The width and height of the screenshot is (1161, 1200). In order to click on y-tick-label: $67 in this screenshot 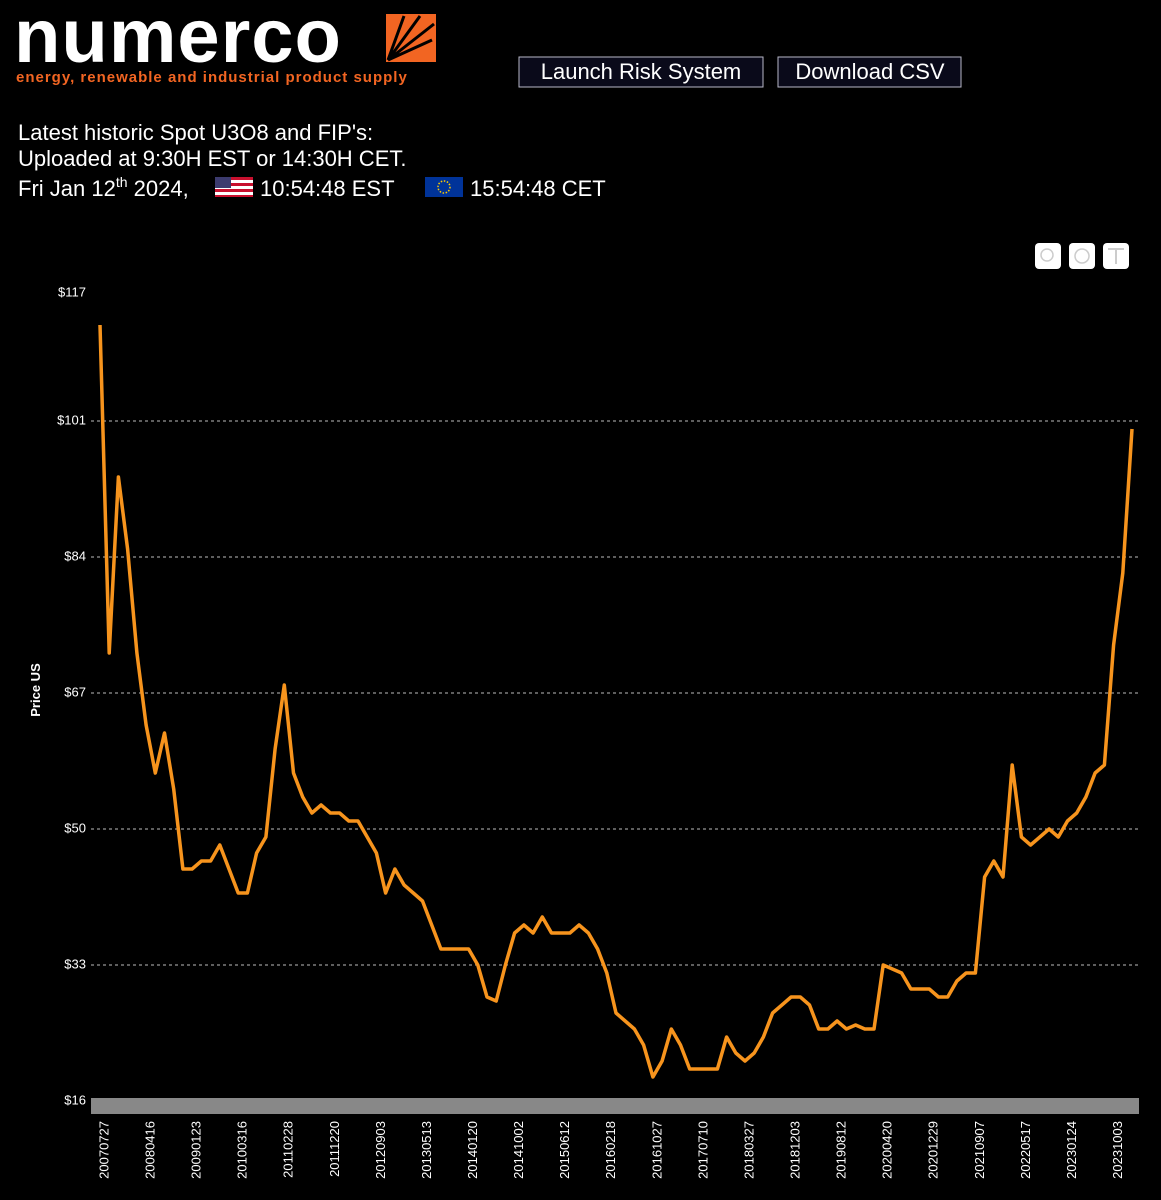, I will do `click(75, 691)`.